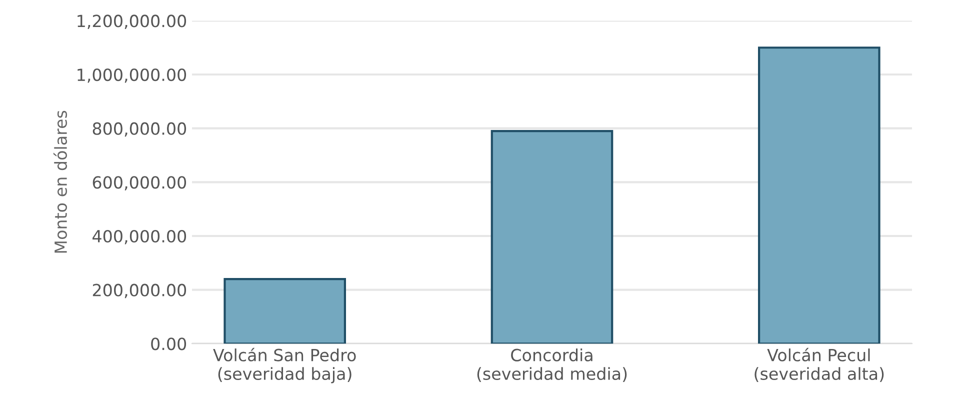 This screenshot has height=414, width=960. What do you see at coordinates (552, 365) in the screenshot?
I see `x-tick-label: Concordia (severidad media)` at bounding box center [552, 365].